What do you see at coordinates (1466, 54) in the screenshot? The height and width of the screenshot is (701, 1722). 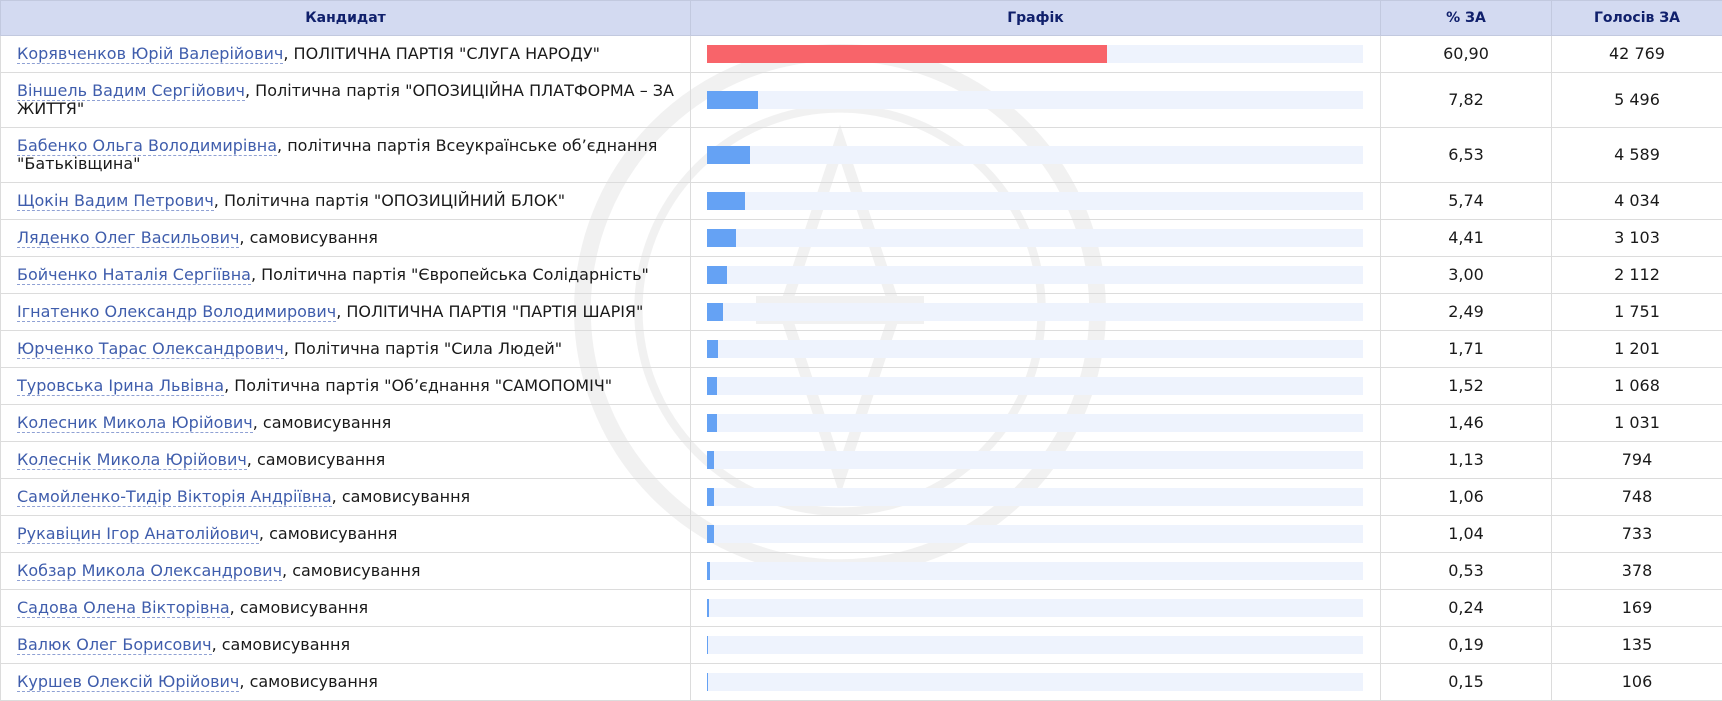 I see `percent-cell: 60,90` at bounding box center [1466, 54].